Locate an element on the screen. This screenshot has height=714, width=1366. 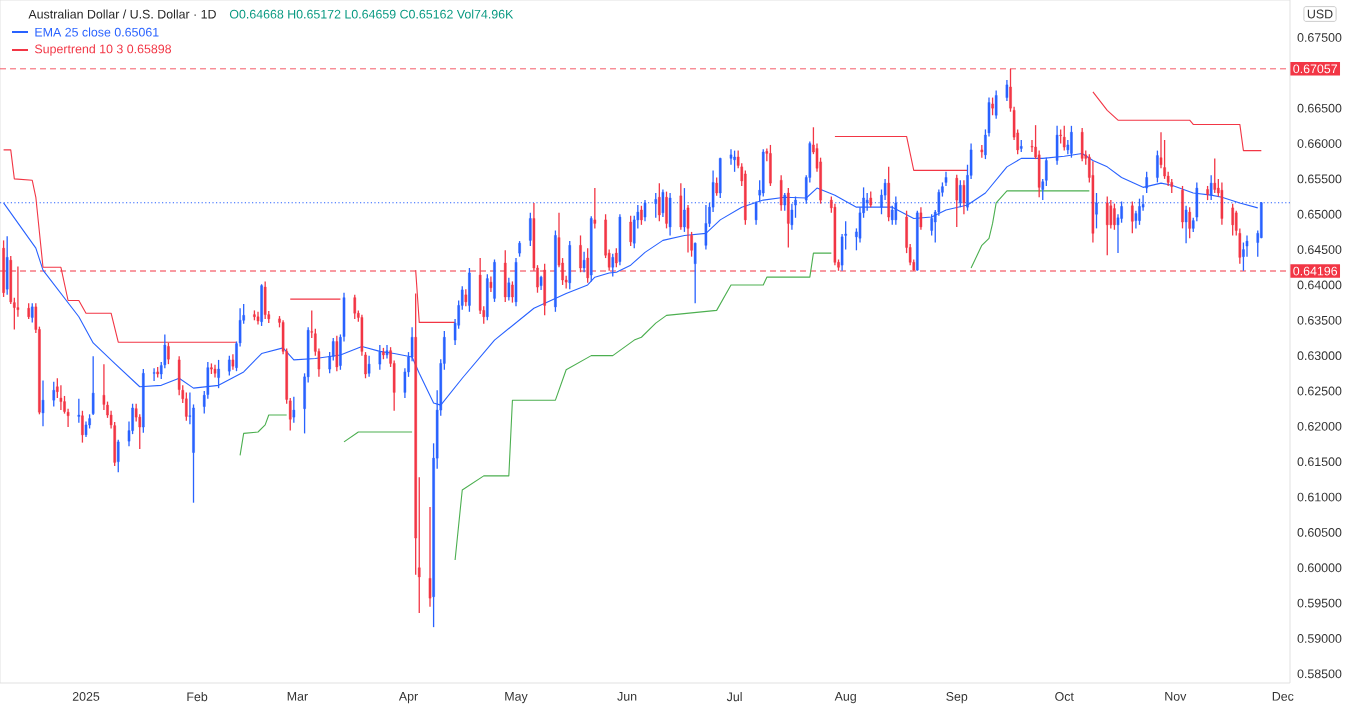
y-tick-label: 0.66000 is located at coordinates (1319, 143).